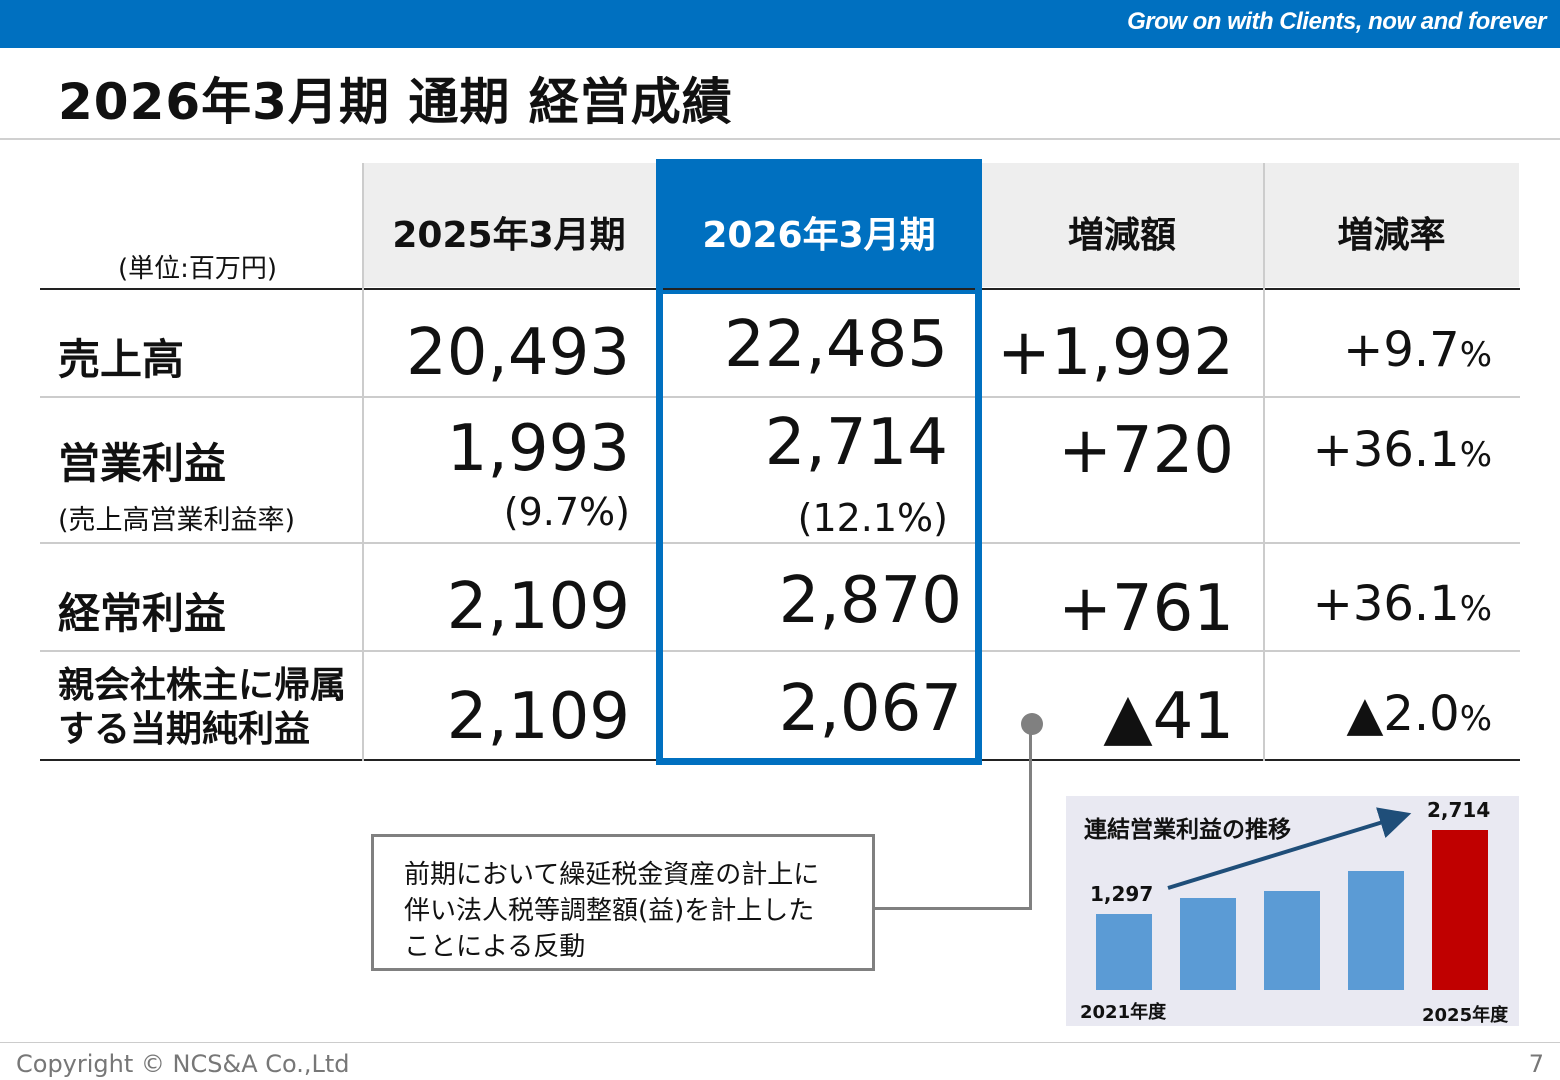 The image size is (1560, 1080). I want to click on ordinary-income-prev: 2,109, so click(538, 607).